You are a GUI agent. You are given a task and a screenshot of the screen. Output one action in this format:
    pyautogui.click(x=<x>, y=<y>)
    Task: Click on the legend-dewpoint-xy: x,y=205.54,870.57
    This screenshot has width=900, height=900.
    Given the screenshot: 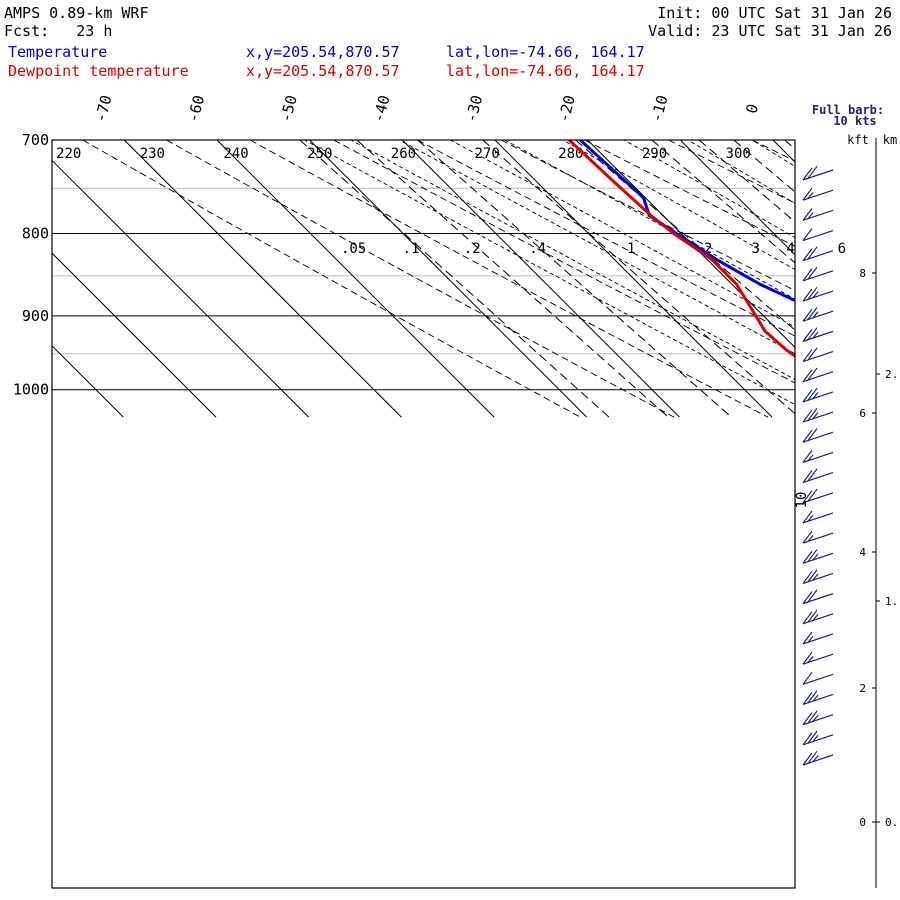 What is the action you would take?
    pyautogui.click(x=323, y=71)
    